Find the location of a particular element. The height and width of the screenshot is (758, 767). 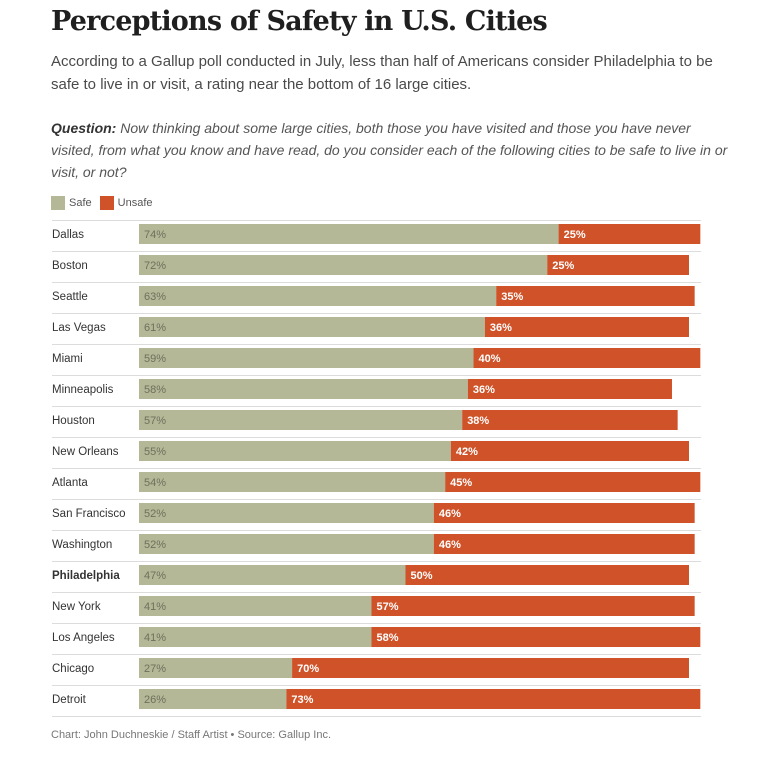

data-label-safe-los-angeles: 41% is located at coordinates (155, 638).